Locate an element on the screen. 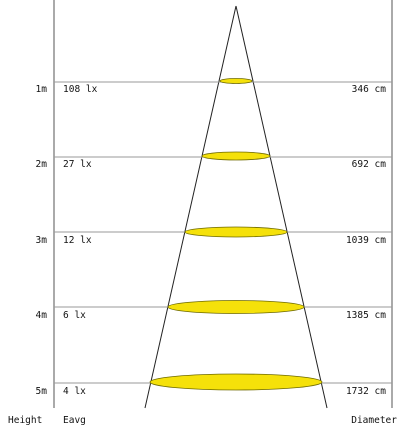  diameter-value: 1039 cm is located at coordinates (366, 240).